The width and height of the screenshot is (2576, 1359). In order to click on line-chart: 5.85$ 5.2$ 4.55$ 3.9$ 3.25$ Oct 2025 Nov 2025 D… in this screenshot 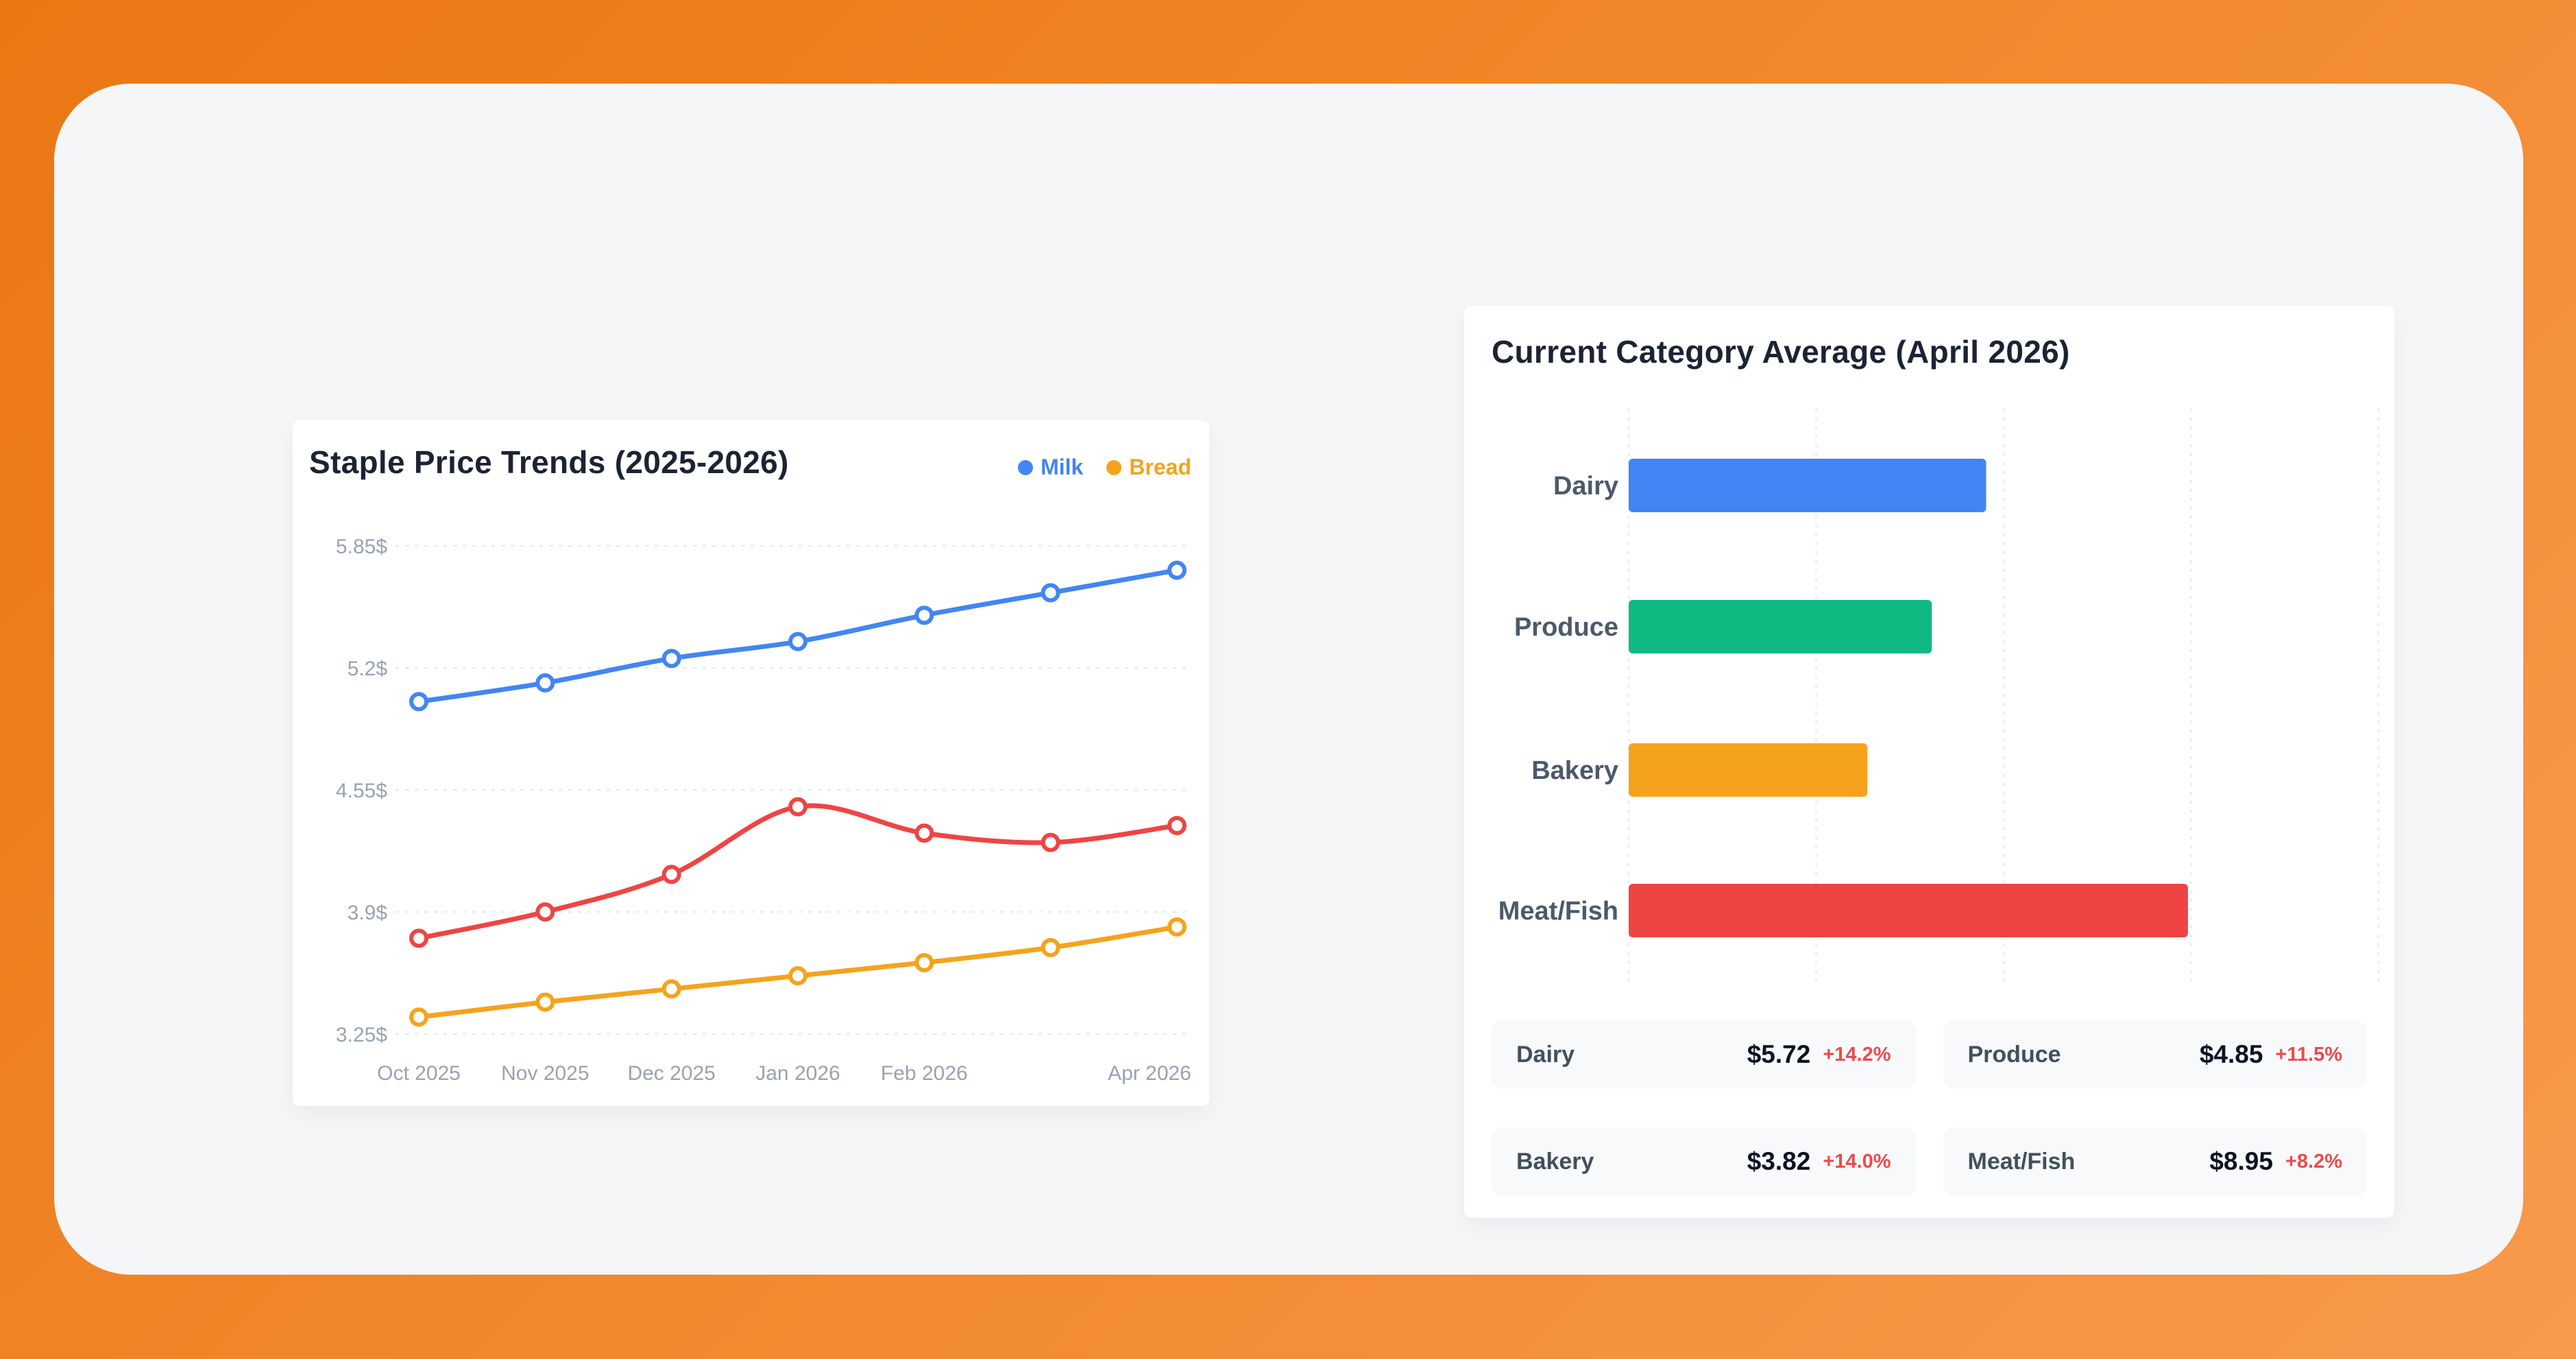, I will do `click(764, 810)`.